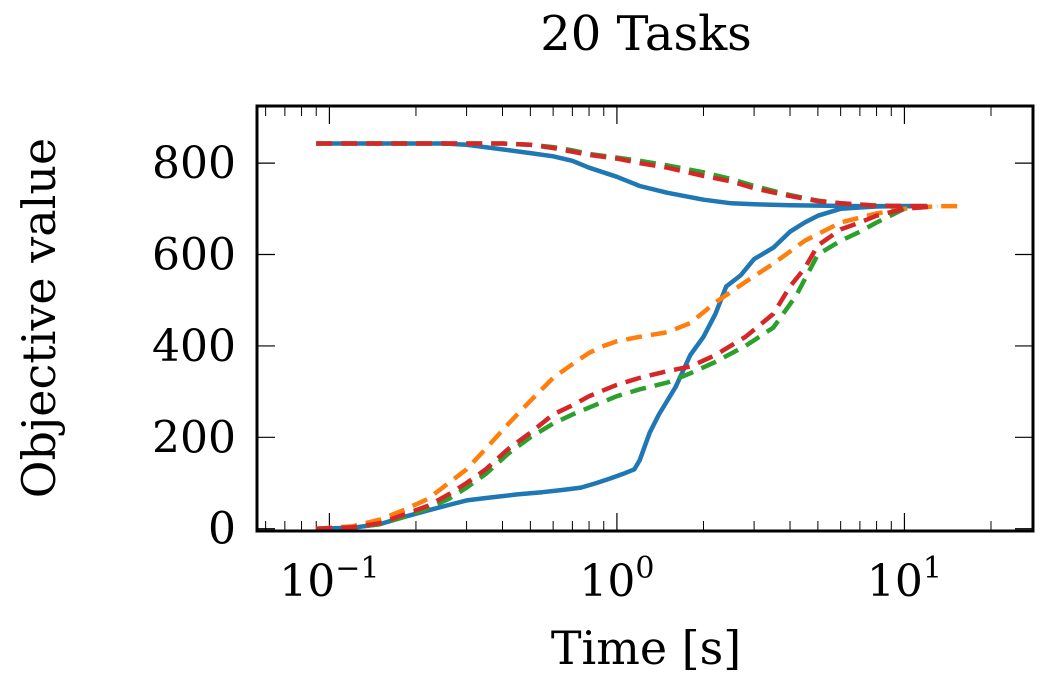 This screenshot has width=1046, height=681. Describe the element at coordinates (194, 437) in the screenshot. I see `y-tick-label: 200` at that location.